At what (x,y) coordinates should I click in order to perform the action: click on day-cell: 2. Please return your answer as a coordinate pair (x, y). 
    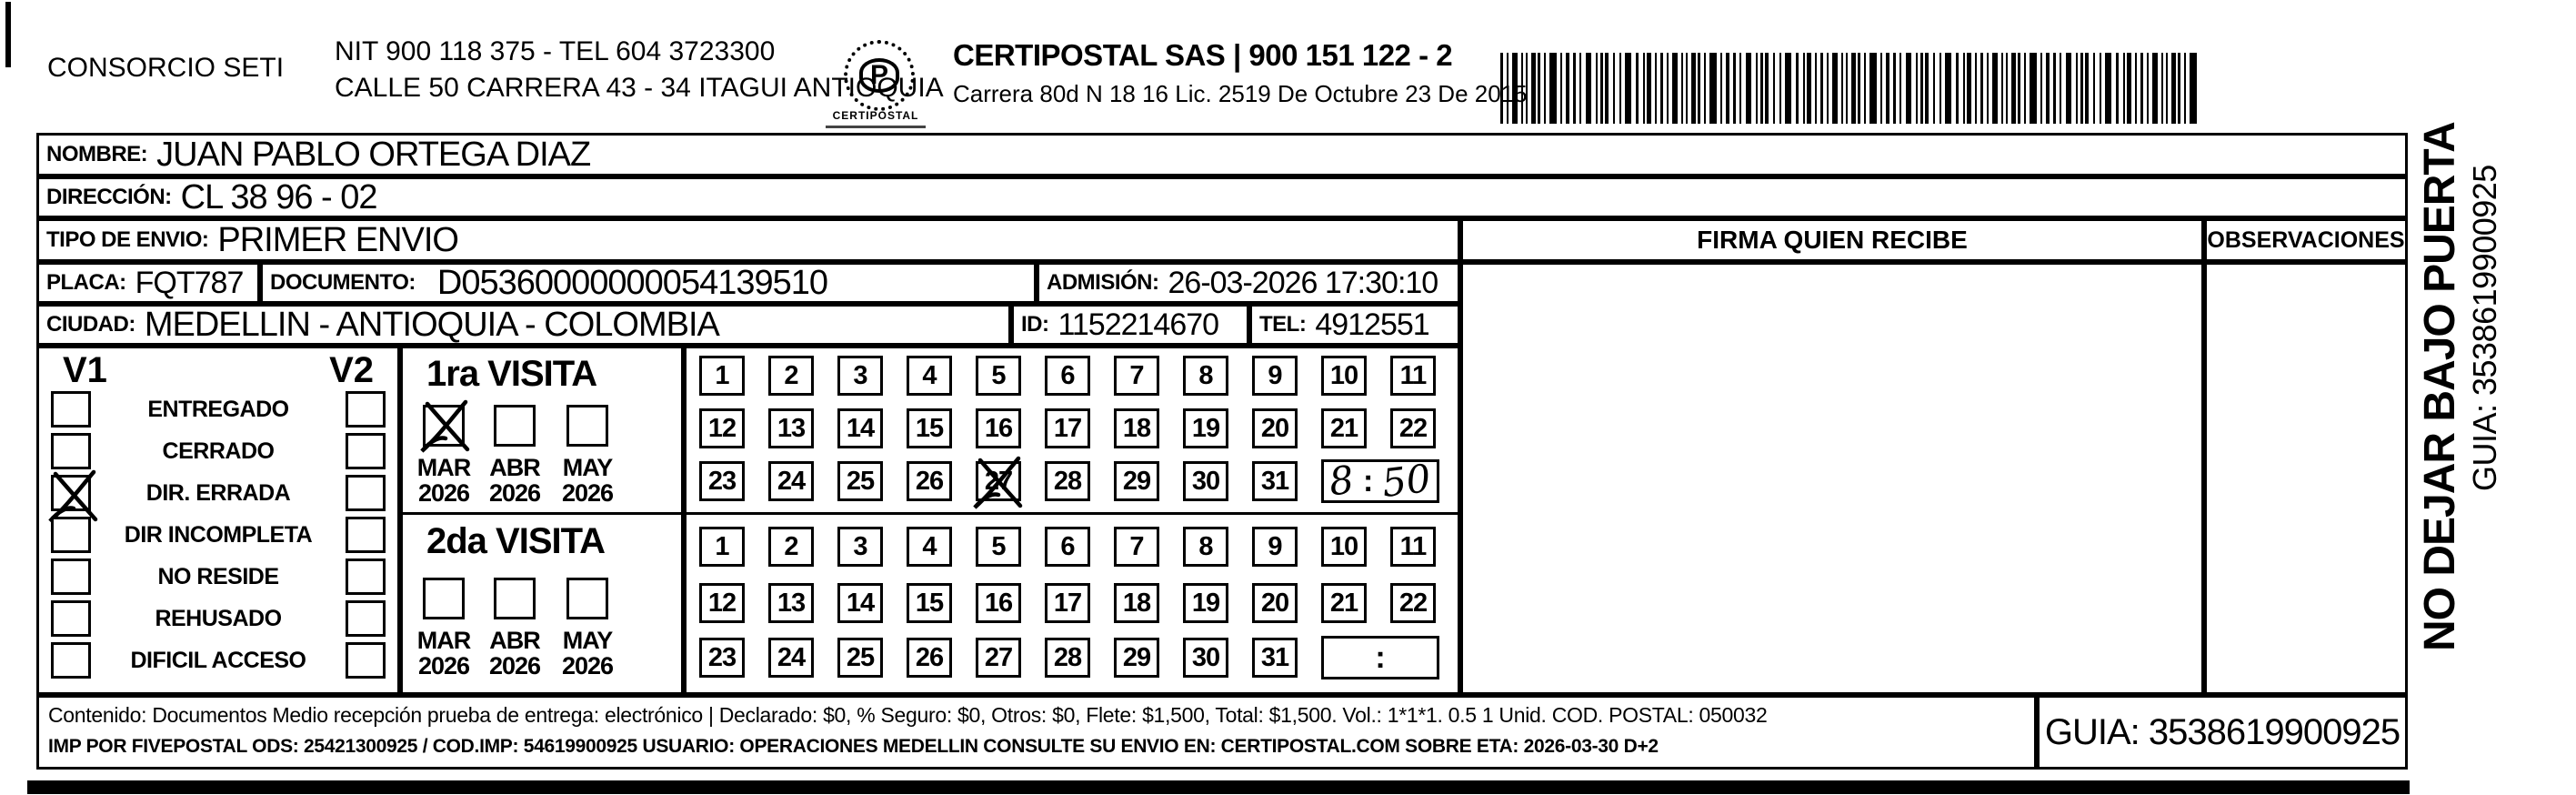
    Looking at the image, I should click on (791, 547).